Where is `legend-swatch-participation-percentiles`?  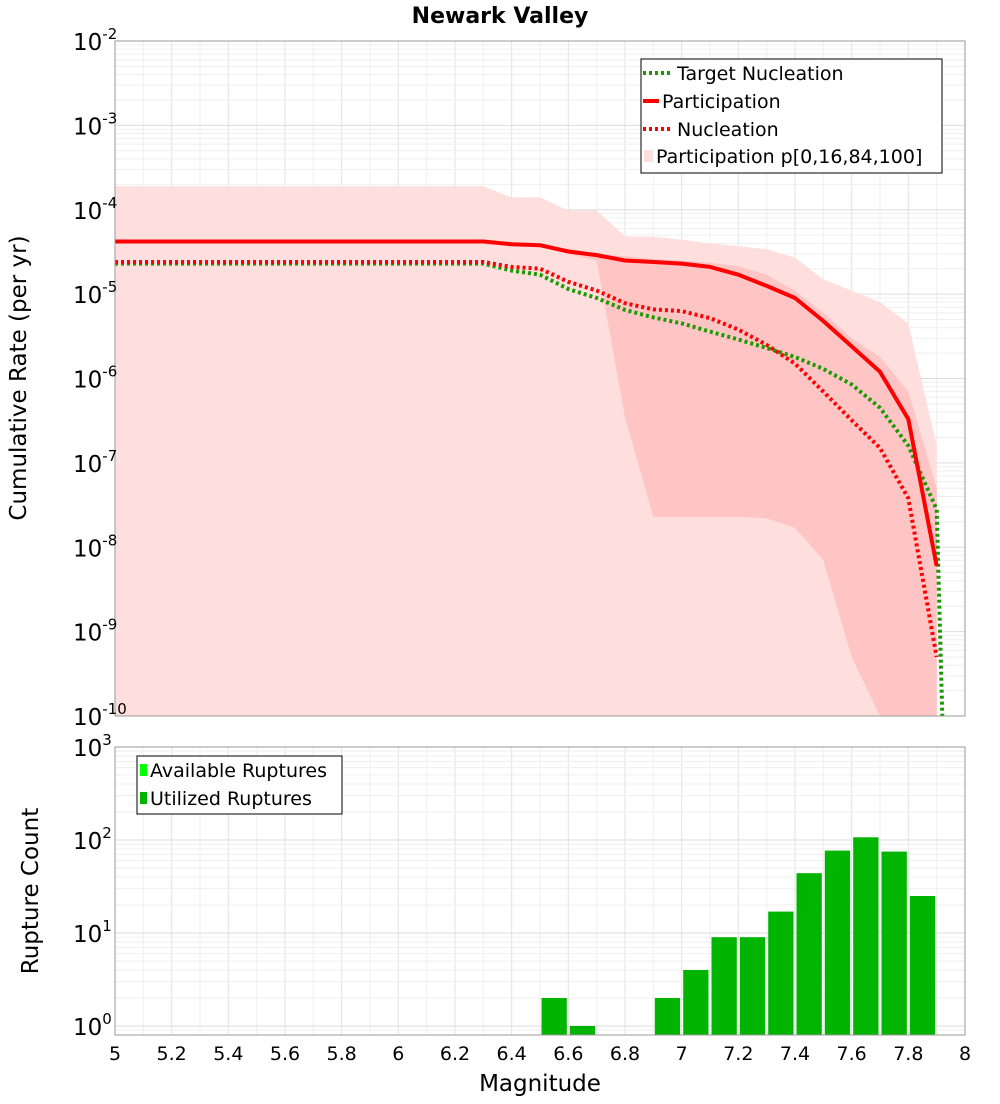 legend-swatch-participation-percentiles is located at coordinates (648, 156).